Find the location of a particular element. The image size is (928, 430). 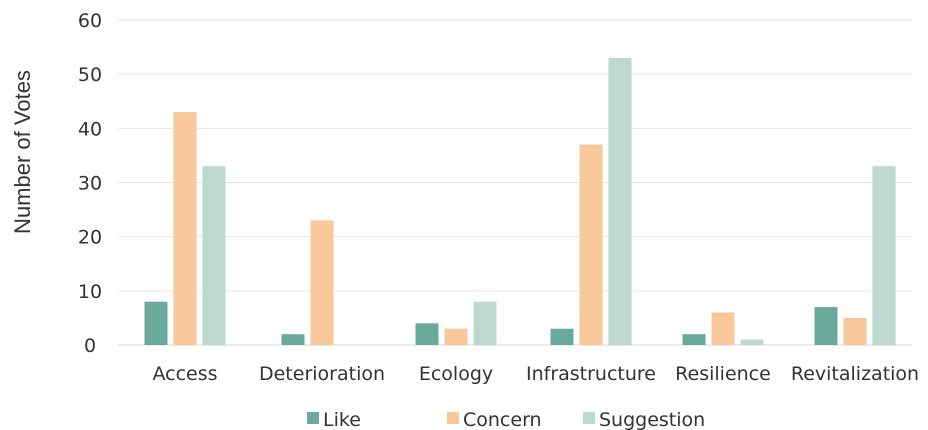

bar-suggestion-infrastructure is located at coordinates (620, 201).